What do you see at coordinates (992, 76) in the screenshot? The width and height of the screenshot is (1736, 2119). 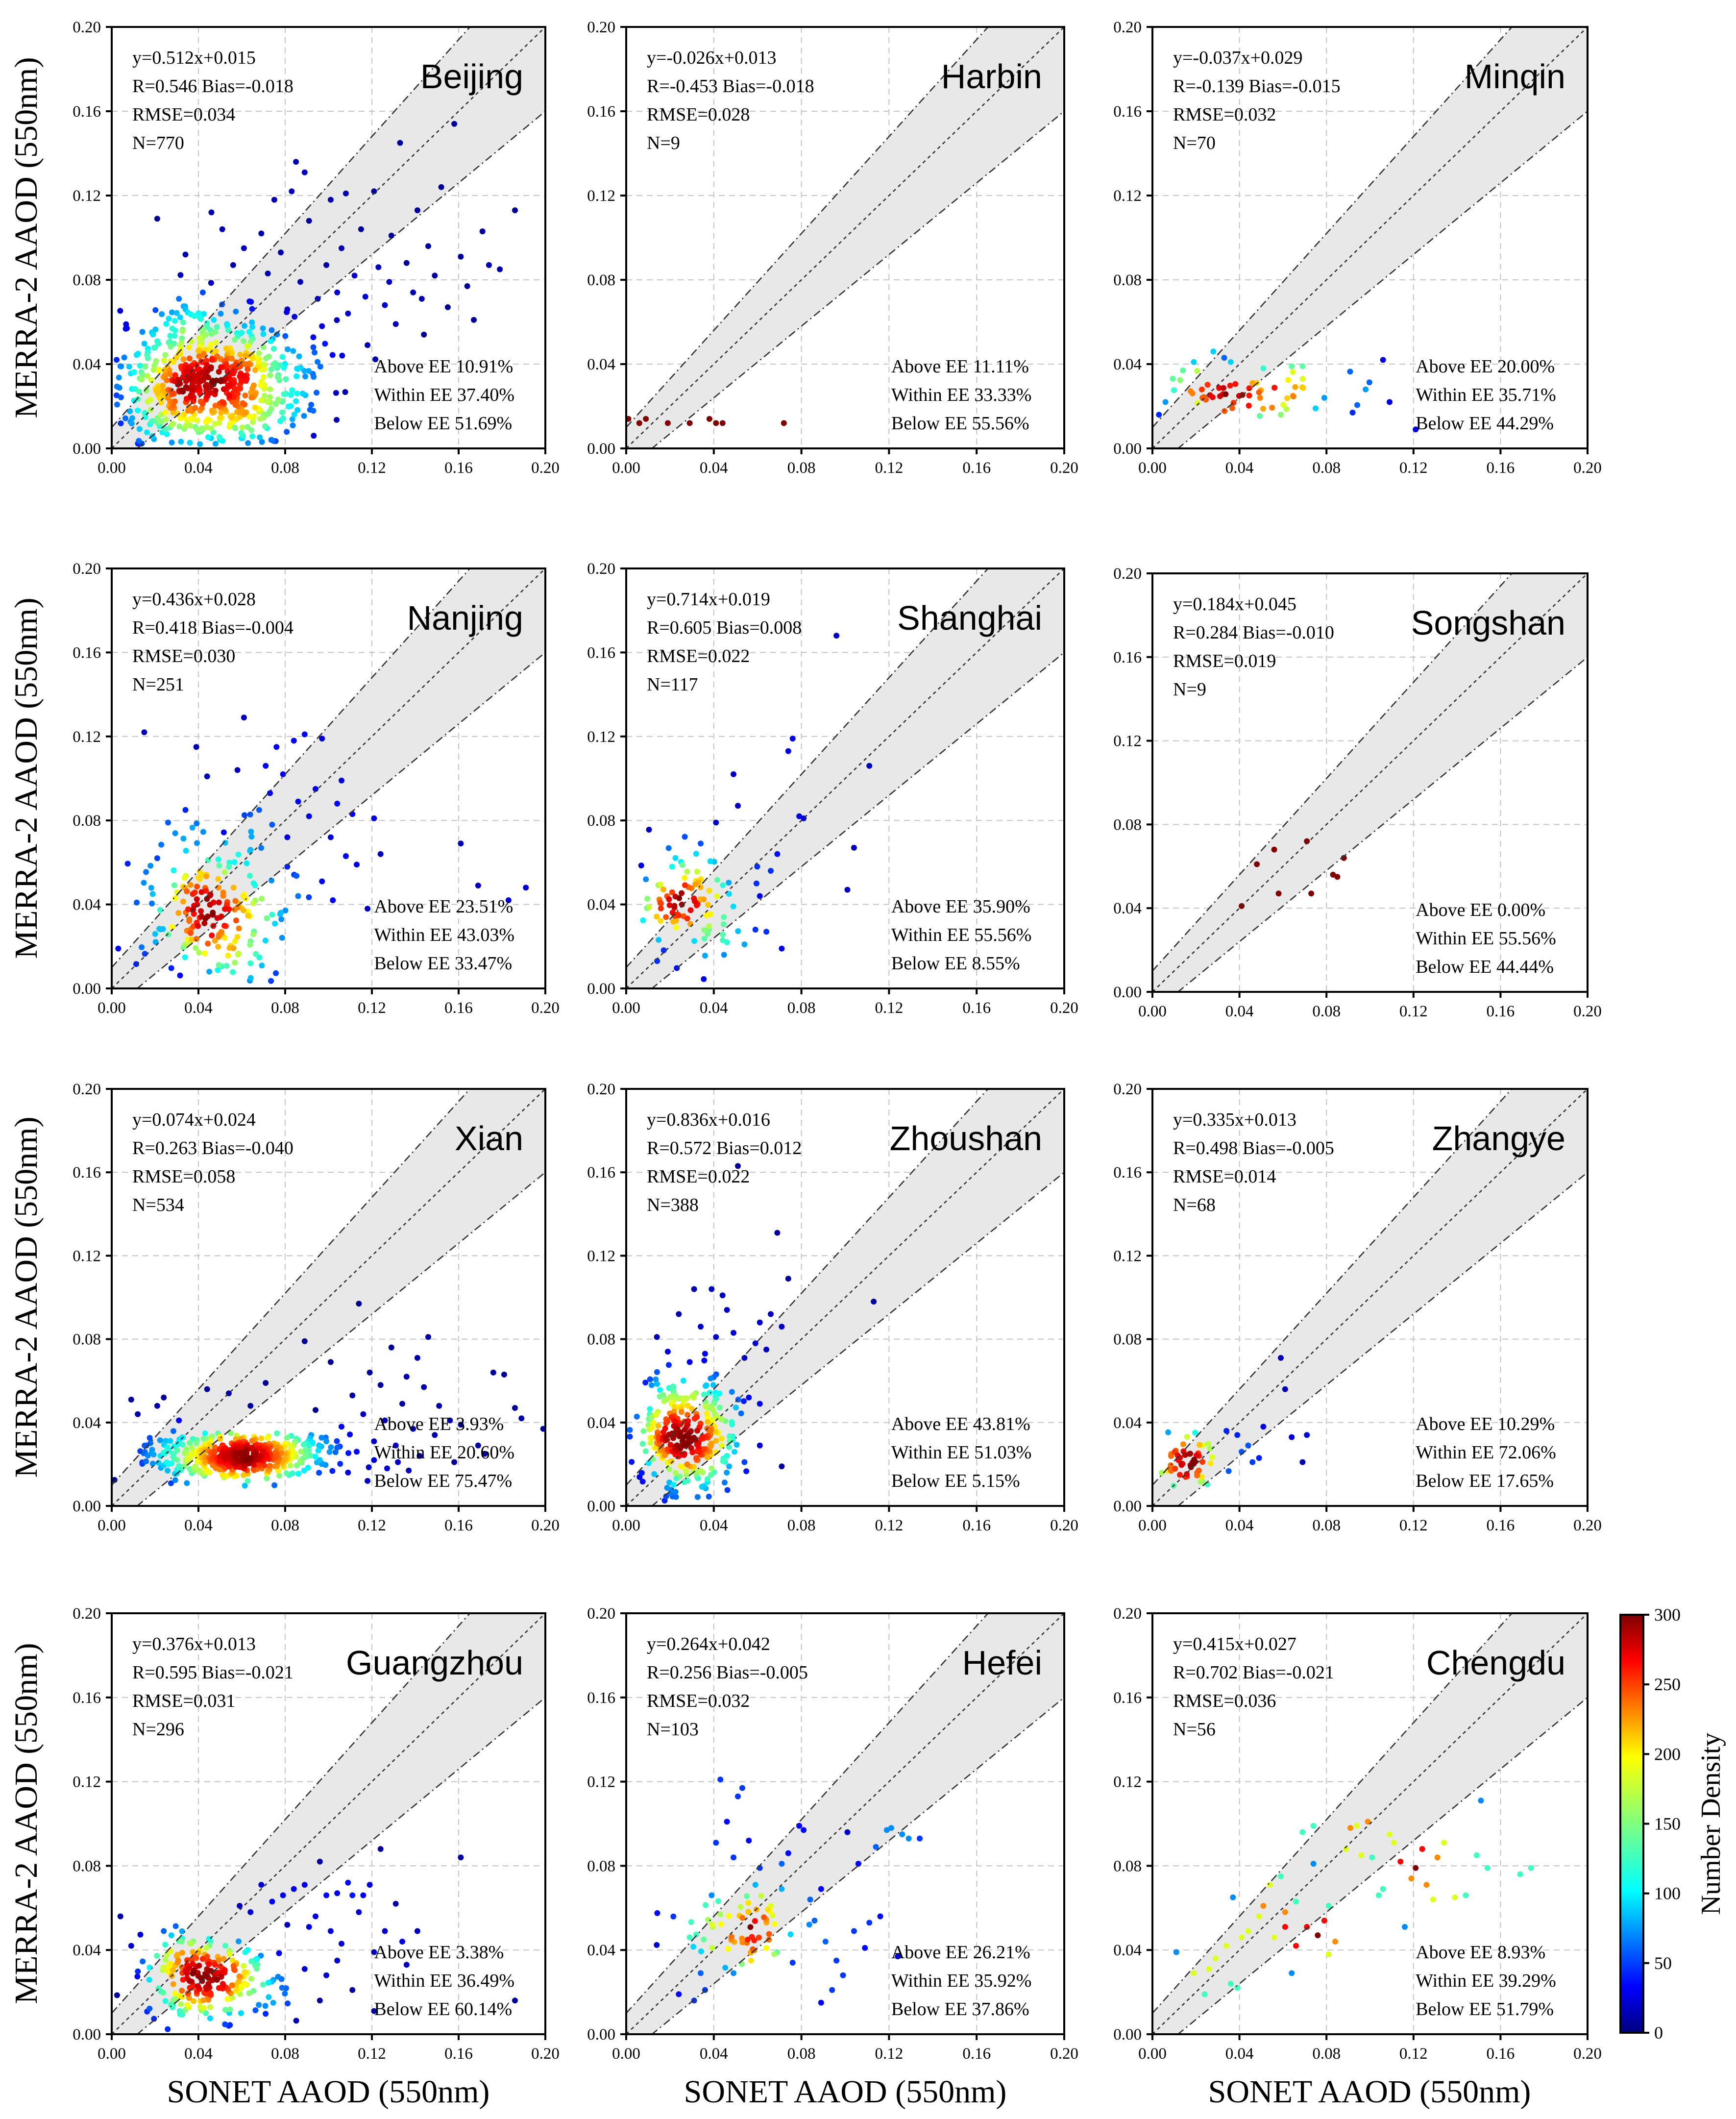 I see `city-title: Harbin` at bounding box center [992, 76].